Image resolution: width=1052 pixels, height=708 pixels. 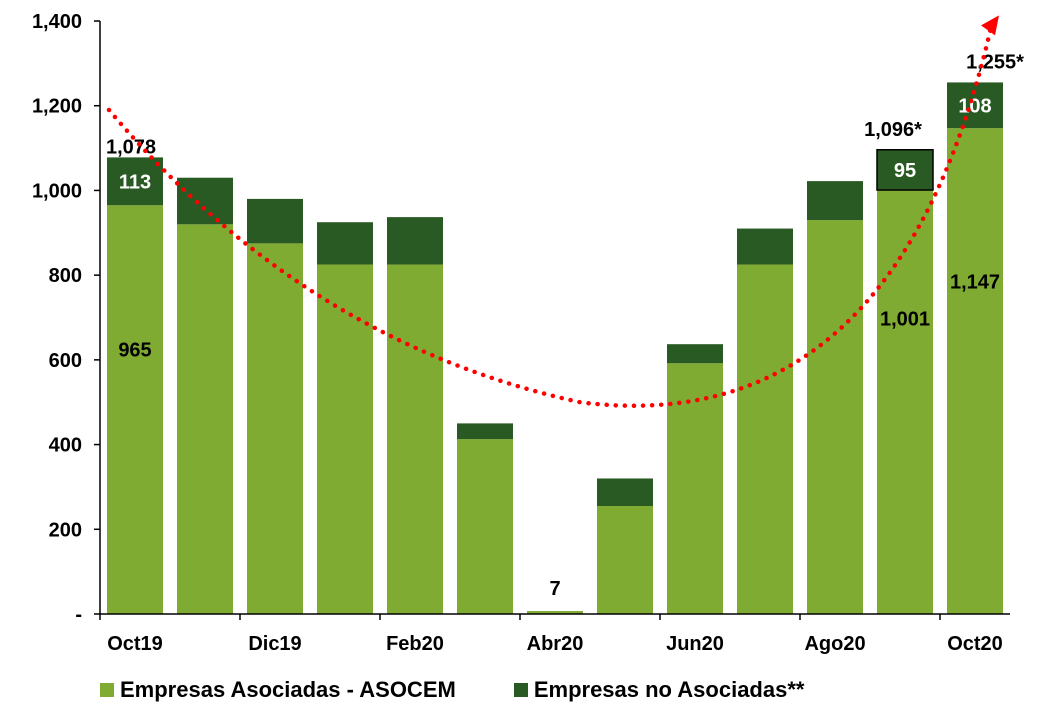 I want to click on x-axis: Oct19 Dic19 Feb20 Abr20 Jun20 Ago20 Oct20, so click(x=554, y=634).